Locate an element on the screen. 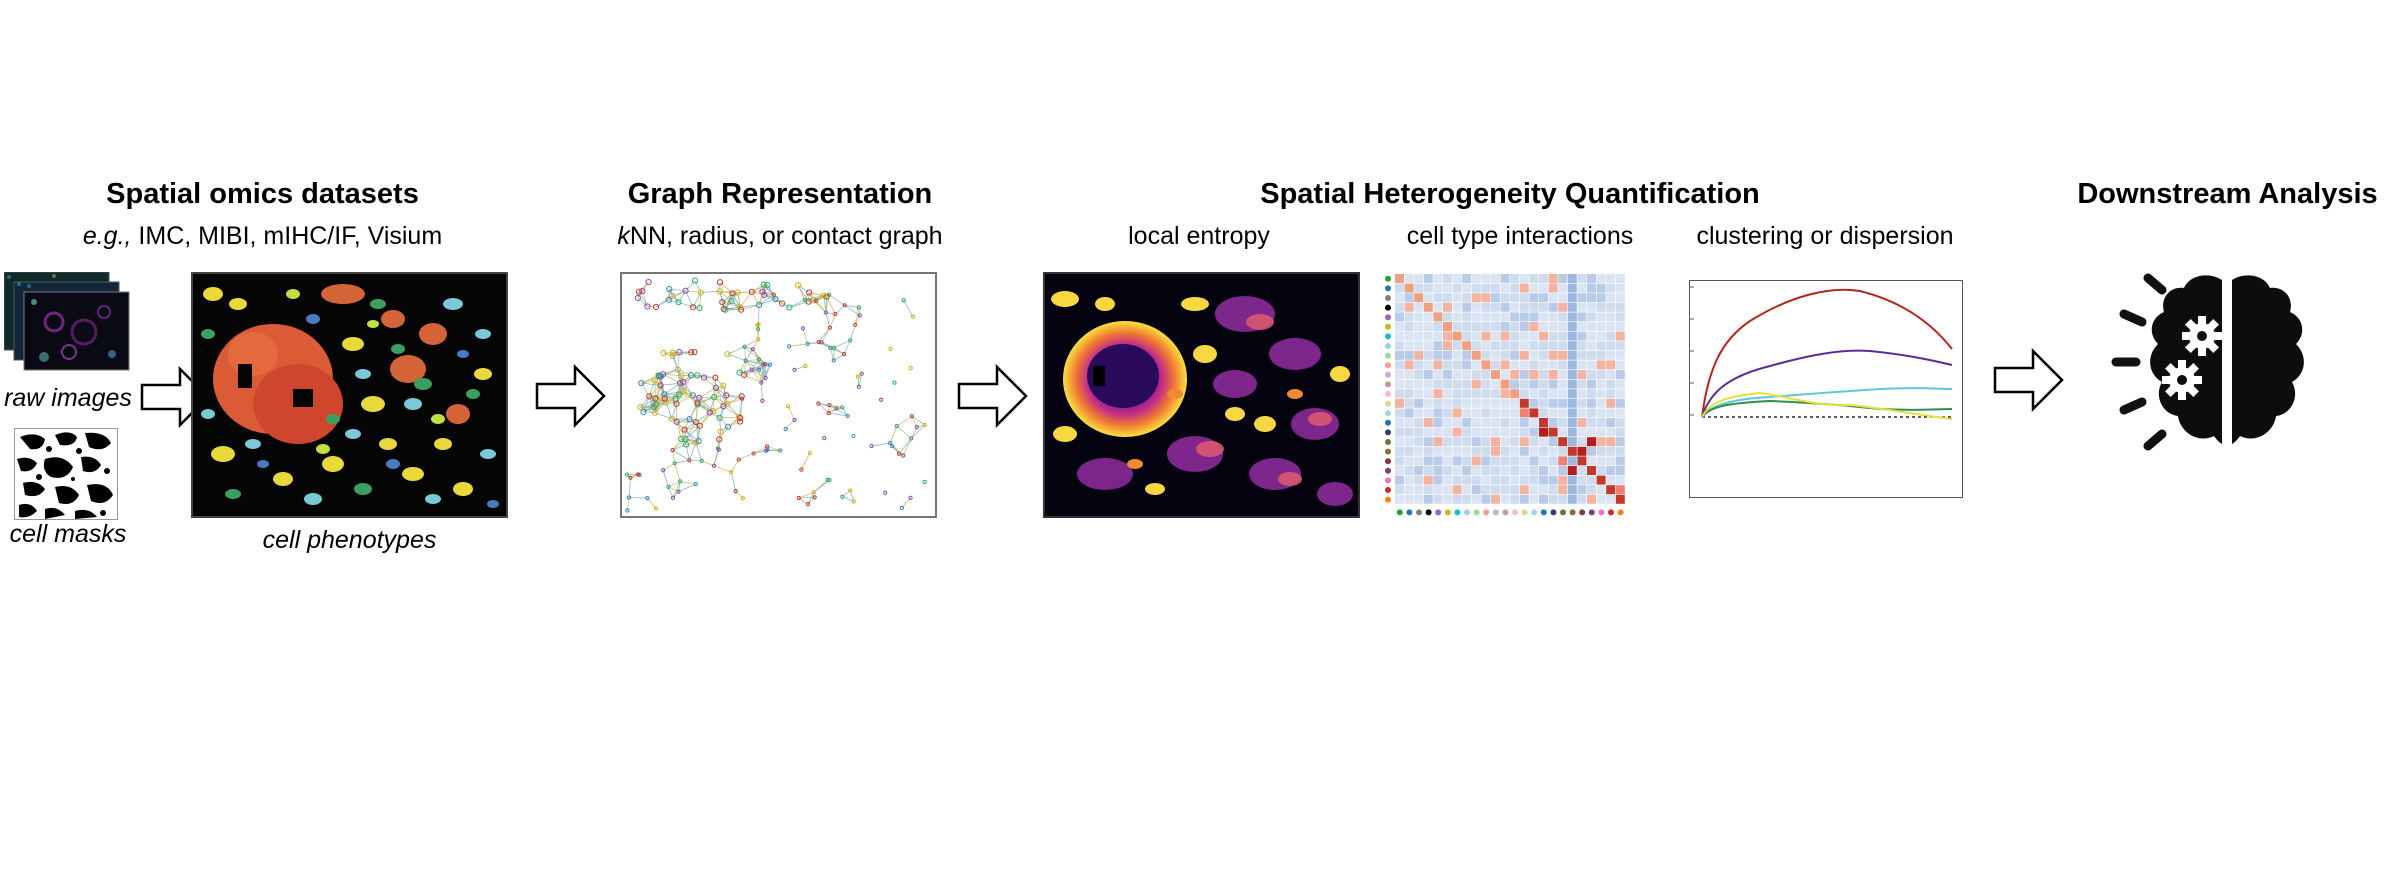  brain-gears-icon is located at coordinates (2220, 363).